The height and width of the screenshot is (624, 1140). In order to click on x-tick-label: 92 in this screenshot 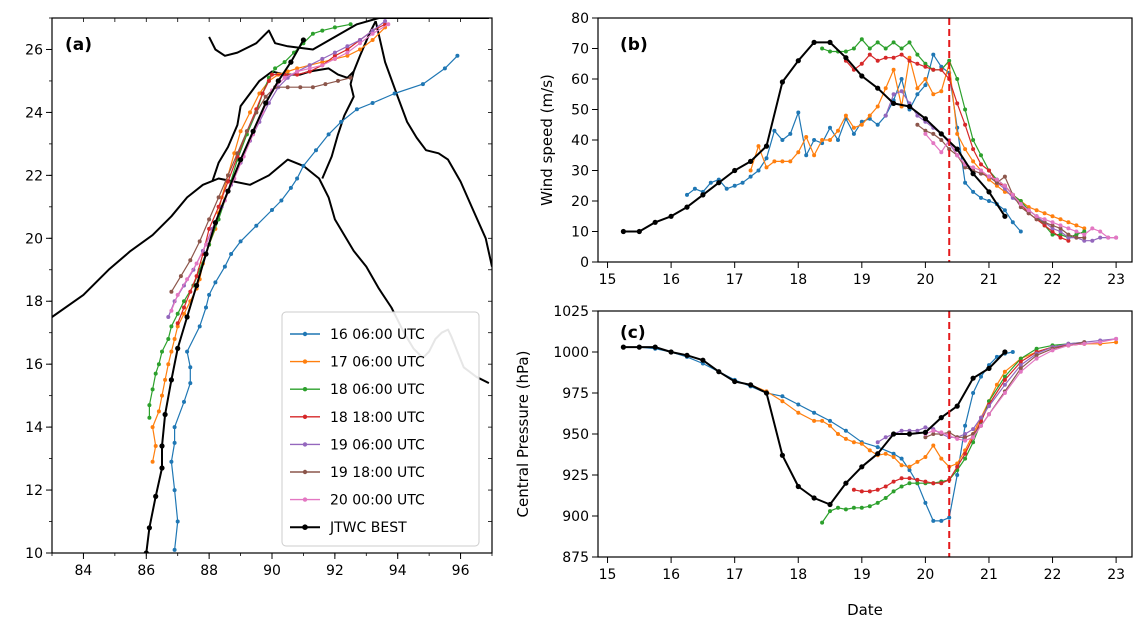, I will do `click(335, 571)`.